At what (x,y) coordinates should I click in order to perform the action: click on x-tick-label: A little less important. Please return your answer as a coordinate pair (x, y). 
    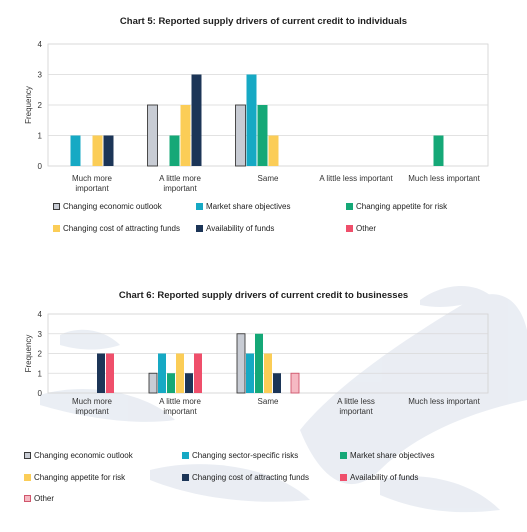
    Looking at the image, I should click on (356, 178).